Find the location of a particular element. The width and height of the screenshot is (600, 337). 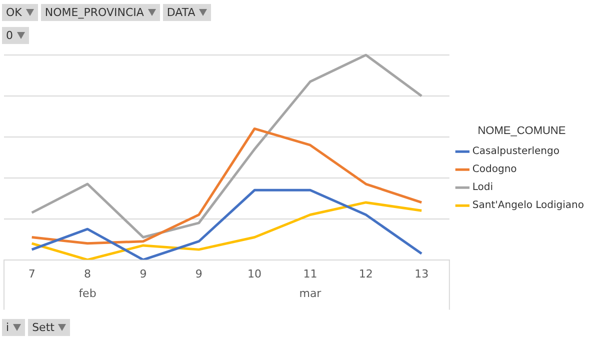

x-tick-label: 13 is located at coordinates (421, 273).